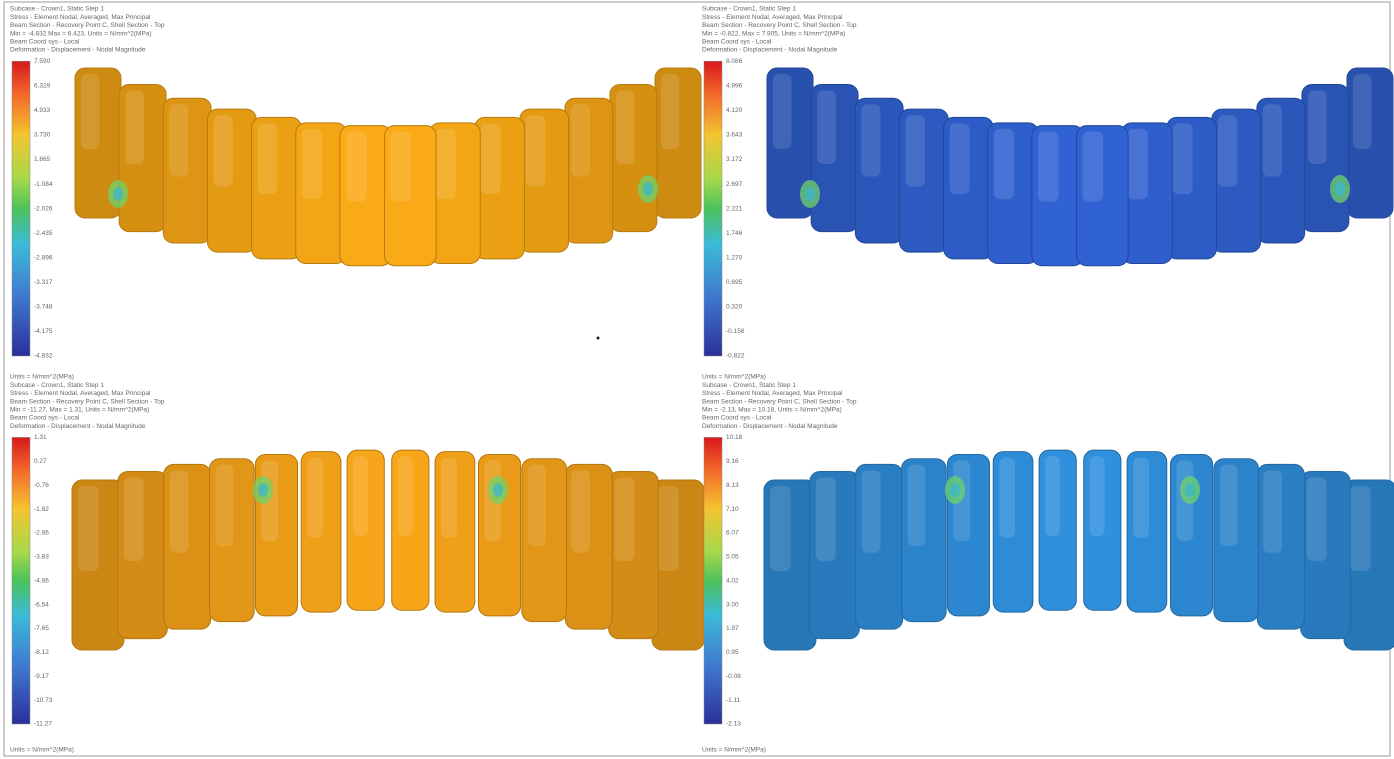 This screenshot has height=759, width=1394. Describe the element at coordinates (732, 557) in the screenshot. I see `legend-label: 5.05` at that location.